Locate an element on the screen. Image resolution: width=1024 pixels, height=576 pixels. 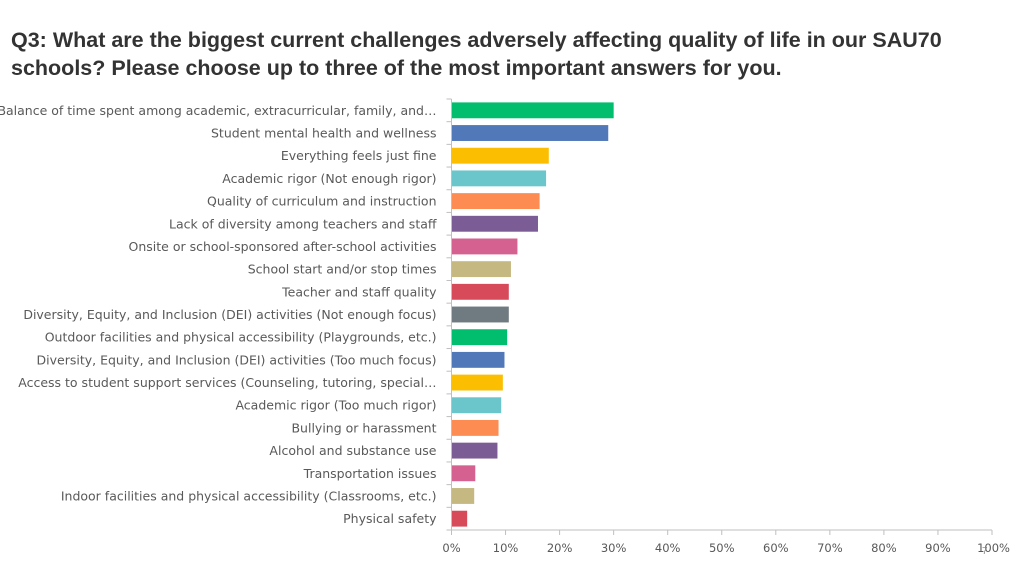
category-label: Everything feels just fine is located at coordinates (359, 155).